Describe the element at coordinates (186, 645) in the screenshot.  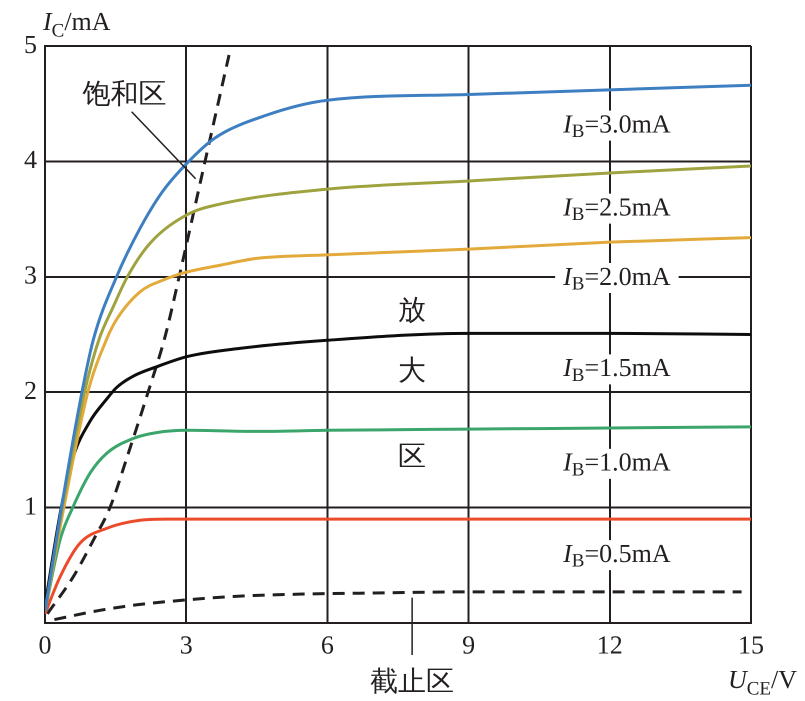
I see `x-tick-label: 3` at that location.